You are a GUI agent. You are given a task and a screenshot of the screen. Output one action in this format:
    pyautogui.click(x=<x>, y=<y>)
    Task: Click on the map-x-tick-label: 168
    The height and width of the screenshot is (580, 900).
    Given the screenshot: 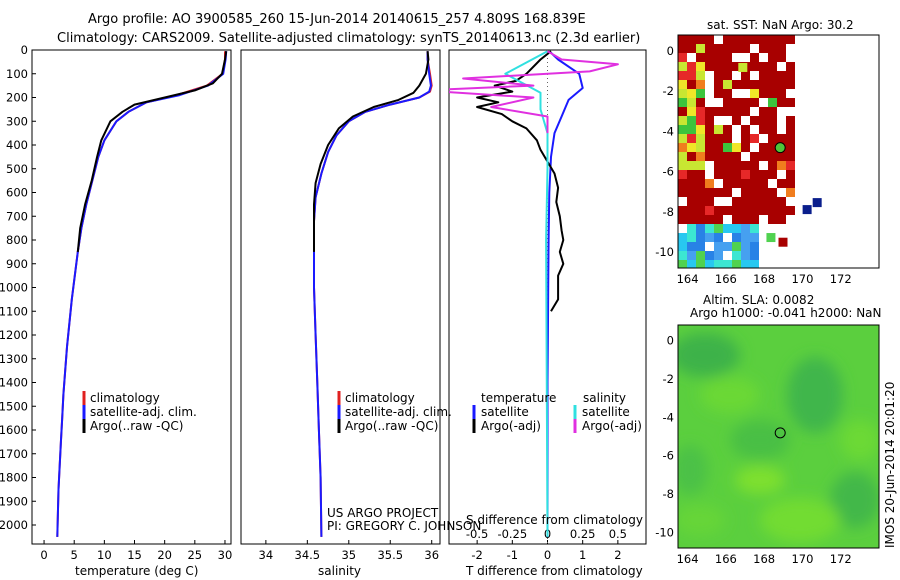 What is the action you would take?
    pyautogui.click(x=764, y=279)
    